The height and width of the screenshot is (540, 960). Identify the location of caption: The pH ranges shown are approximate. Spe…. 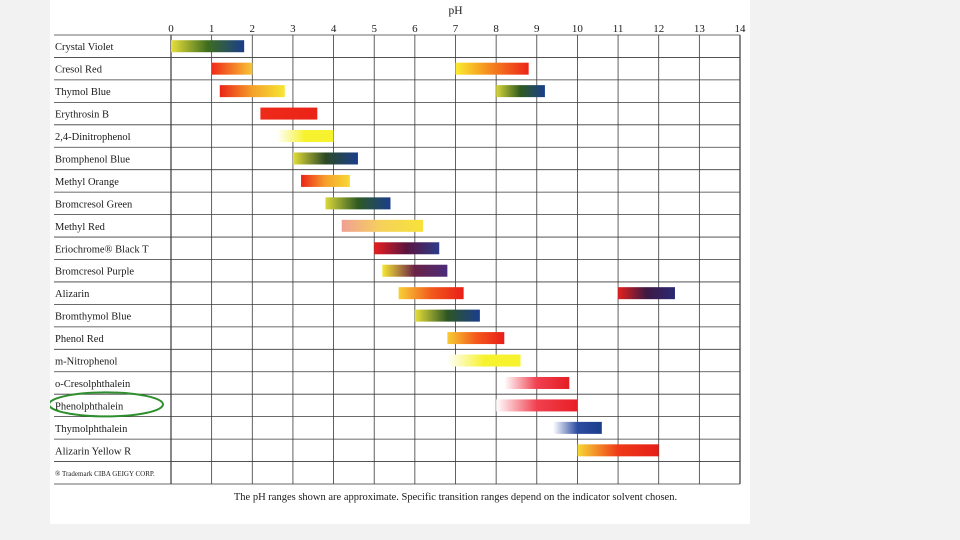
(455, 497).